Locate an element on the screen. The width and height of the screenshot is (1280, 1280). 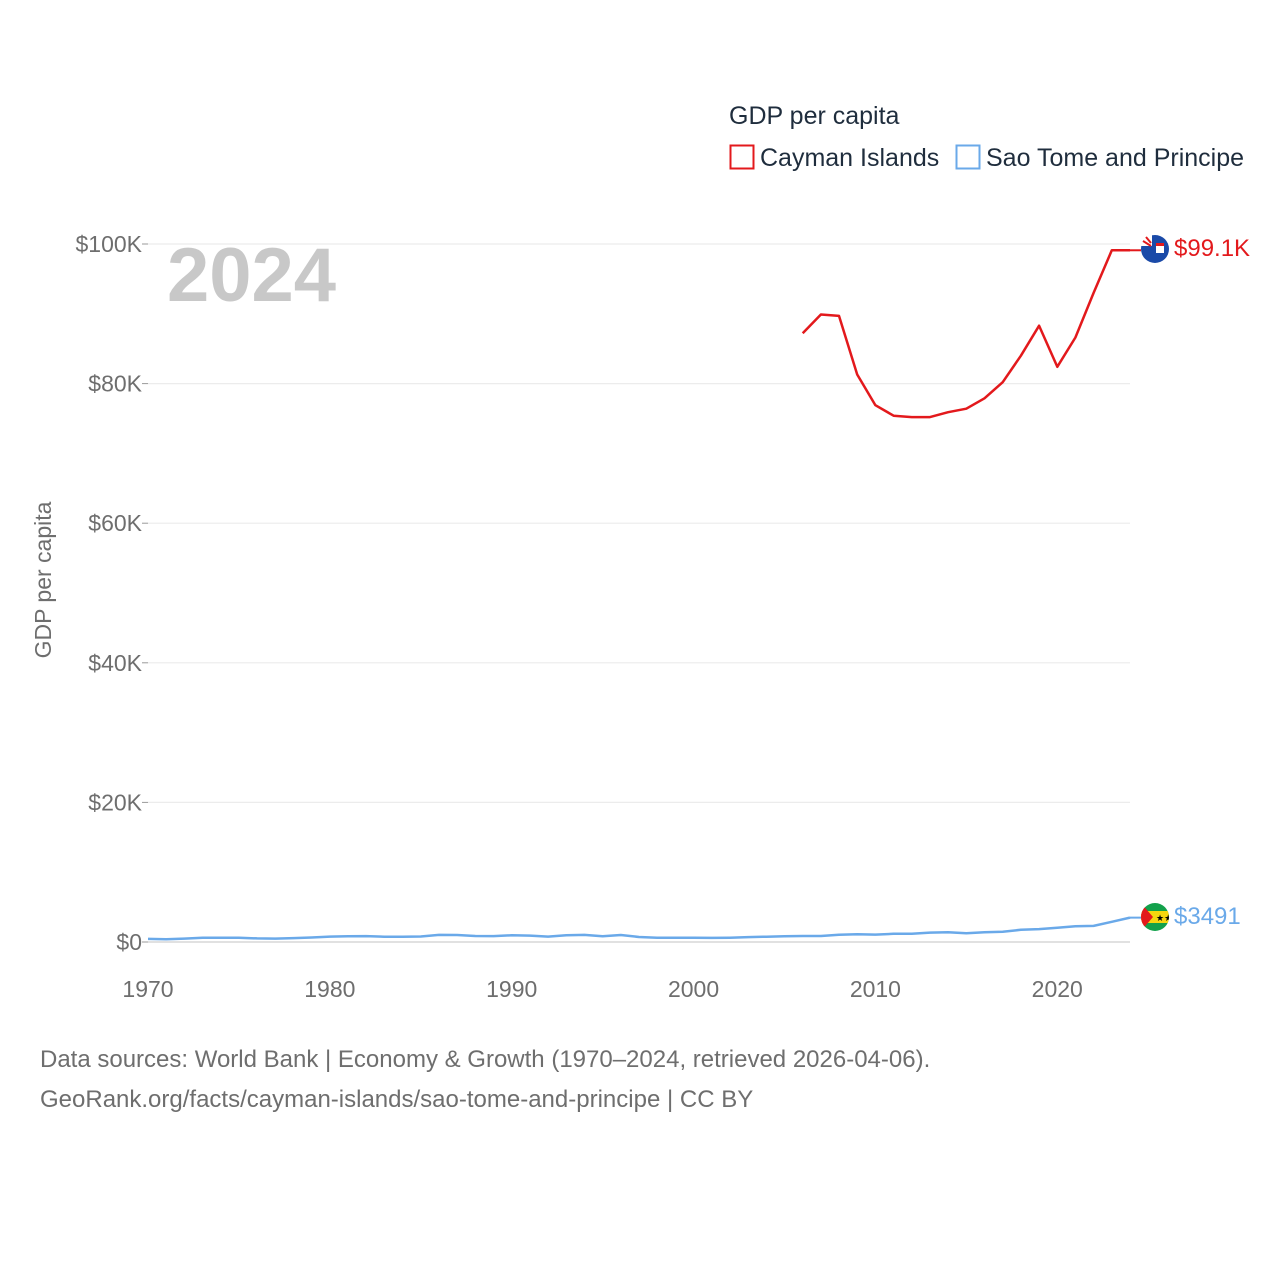
year-label: 2024 is located at coordinates (251, 275).